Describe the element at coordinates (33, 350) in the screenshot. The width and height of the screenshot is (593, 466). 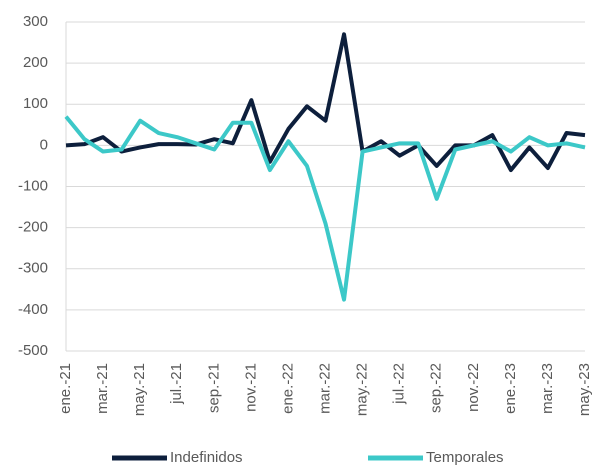
I see `y-tick-label: -500` at that location.